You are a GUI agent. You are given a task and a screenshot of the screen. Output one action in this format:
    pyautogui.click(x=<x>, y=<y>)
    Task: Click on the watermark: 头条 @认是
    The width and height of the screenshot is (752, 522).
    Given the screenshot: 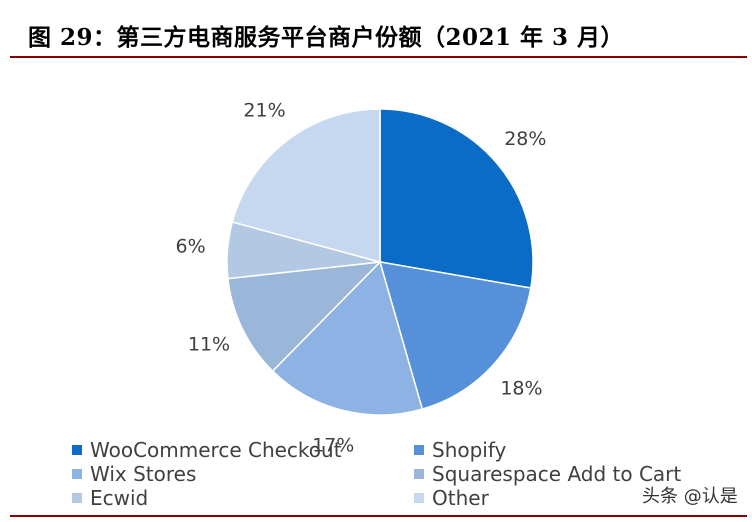 What is the action you would take?
    pyautogui.click(x=690, y=496)
    